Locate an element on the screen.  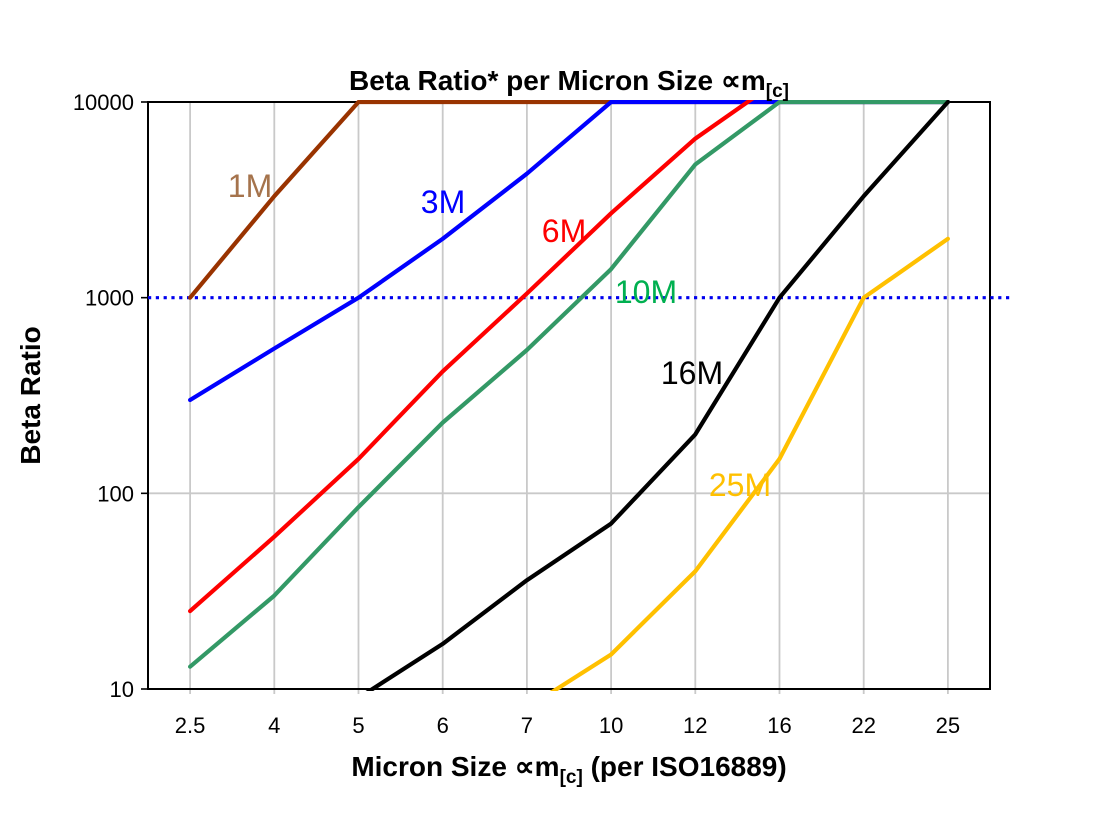
series-label-3M: 3M is located at coordinates (443, 202).